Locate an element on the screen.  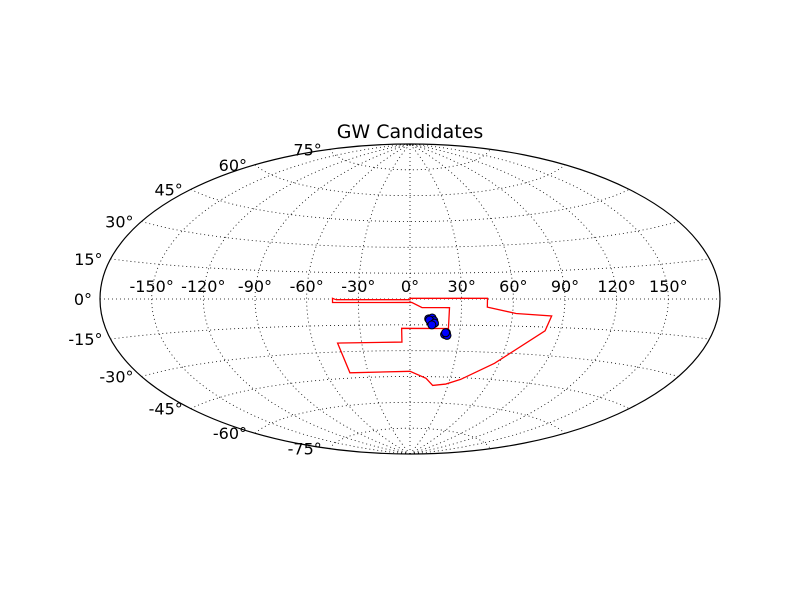
y-tick-label: 45° is located at coordinates (168, 189).